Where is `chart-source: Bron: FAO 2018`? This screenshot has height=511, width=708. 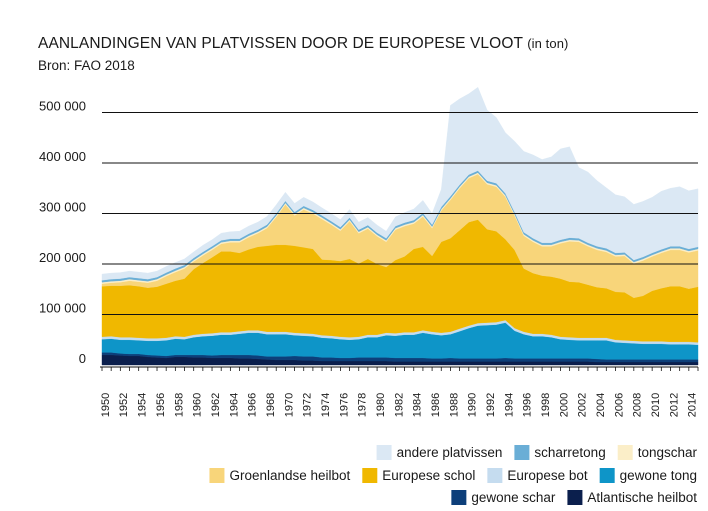
chart-source: Bron: FAO 2018 is located at coordinates (86, 65).